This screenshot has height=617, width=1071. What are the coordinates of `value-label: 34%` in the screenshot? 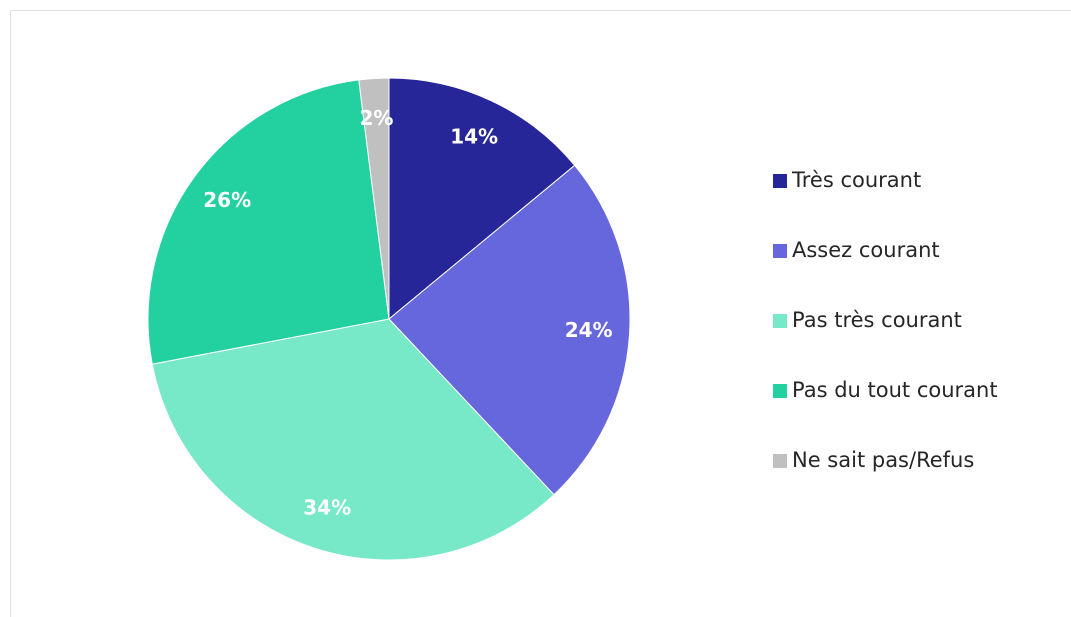 It's located at (327, 508).